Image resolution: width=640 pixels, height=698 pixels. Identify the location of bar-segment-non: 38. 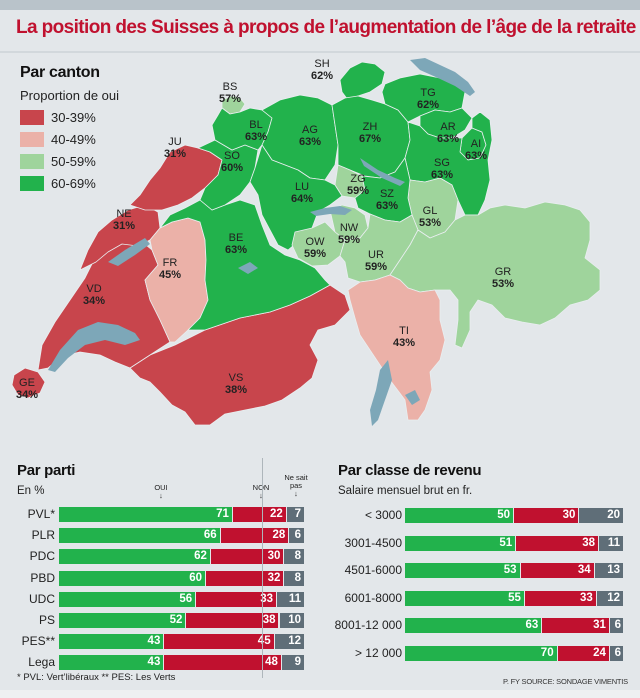
(557, 543).